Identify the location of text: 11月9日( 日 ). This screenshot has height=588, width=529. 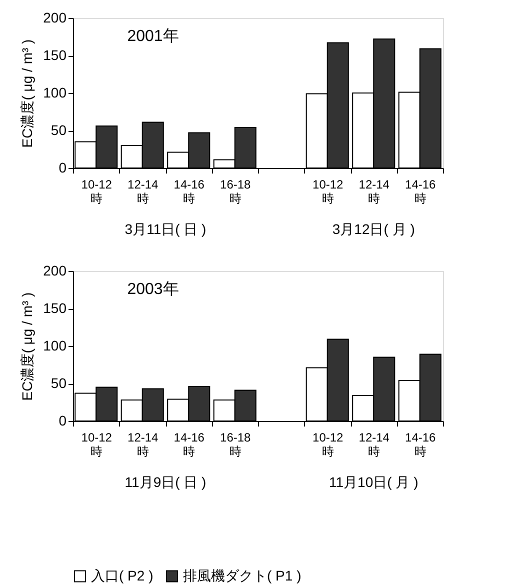
(165, 482).